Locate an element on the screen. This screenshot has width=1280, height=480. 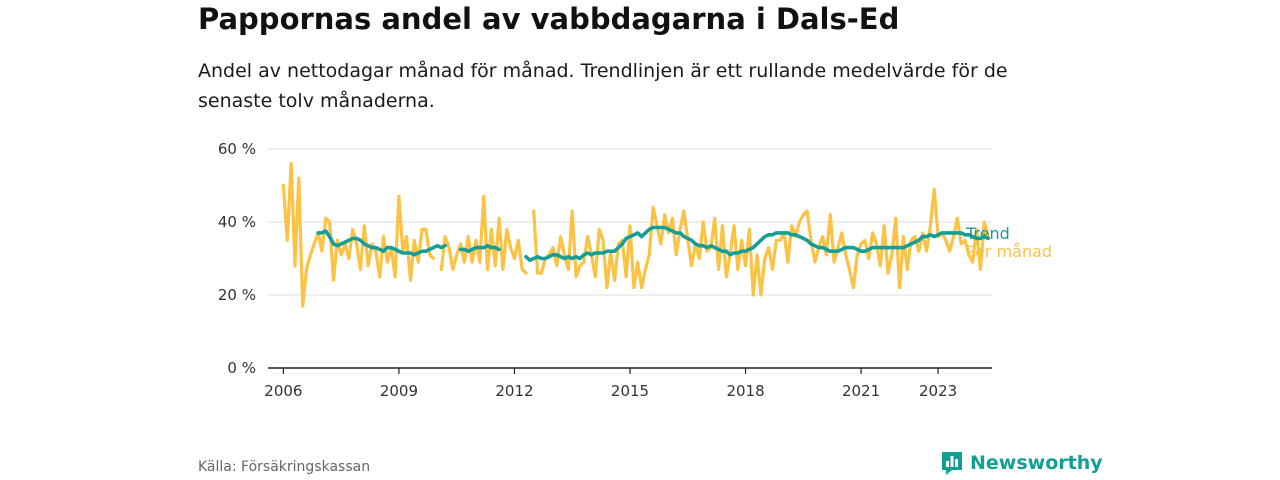
source-note: Källa: Försäkringskassan is located at coordinates (284, 467).